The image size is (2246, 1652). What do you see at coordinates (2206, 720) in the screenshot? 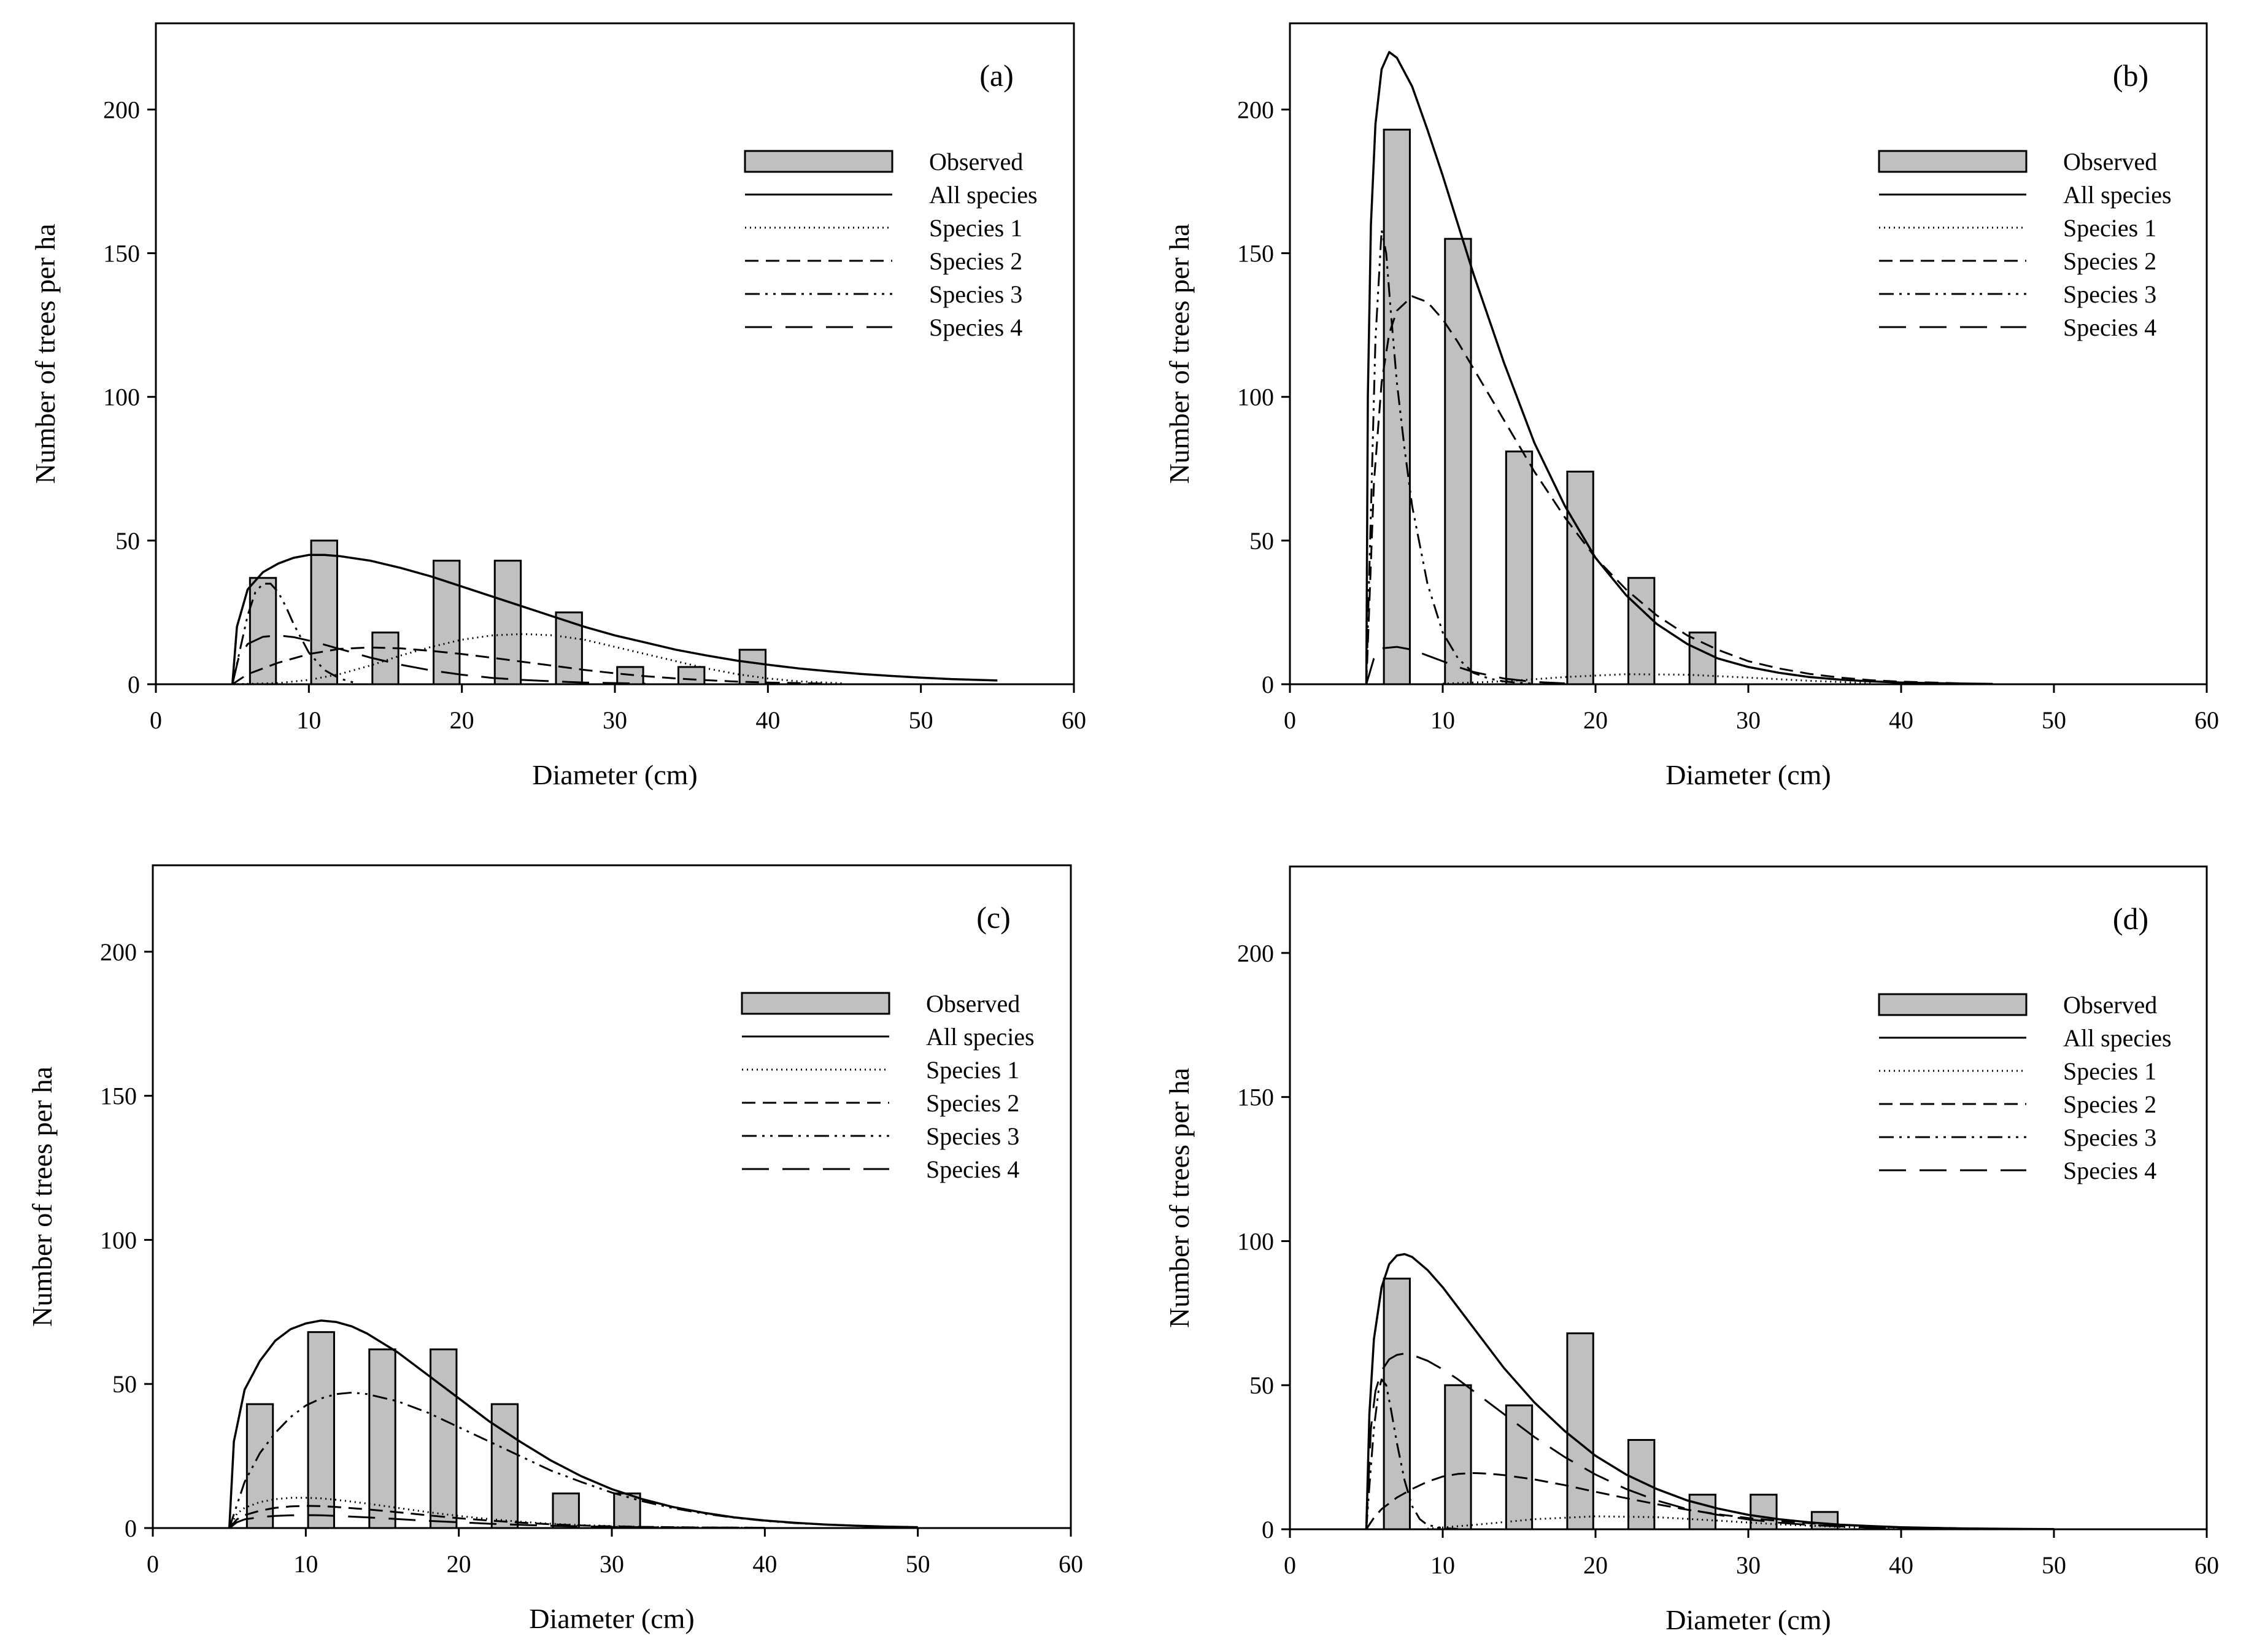
I see `x-tick-label: 60` at bounding box center [2206, 720].